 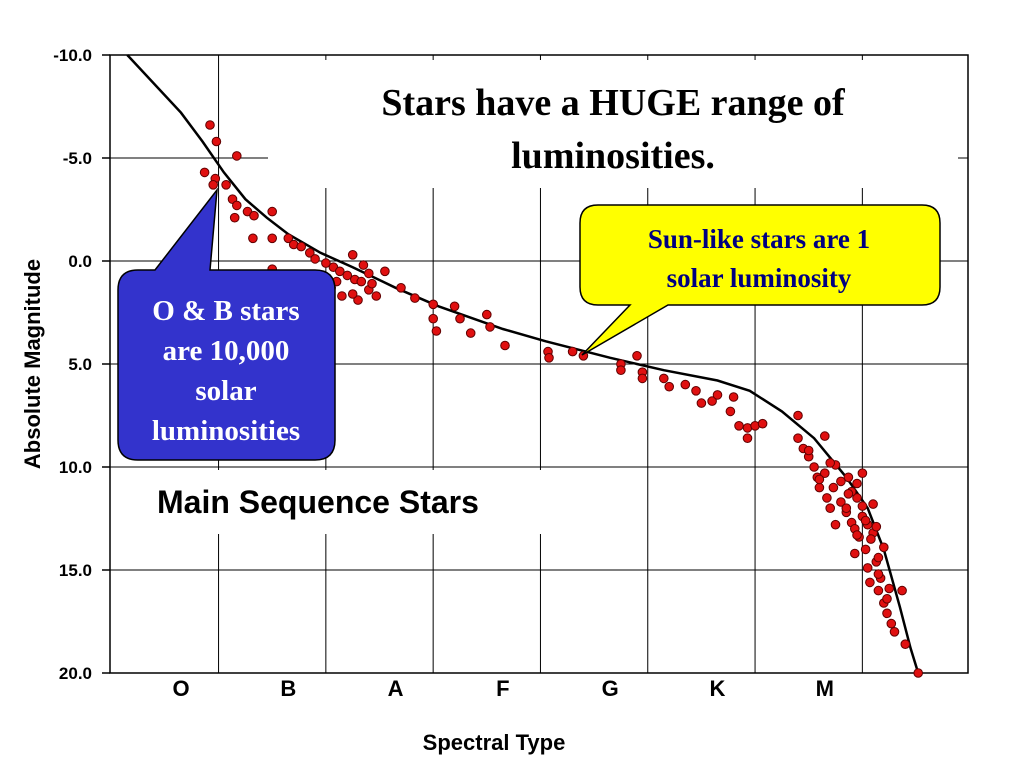 I want to click on y-tick-label: 20.0, so click(x=75, y=673).